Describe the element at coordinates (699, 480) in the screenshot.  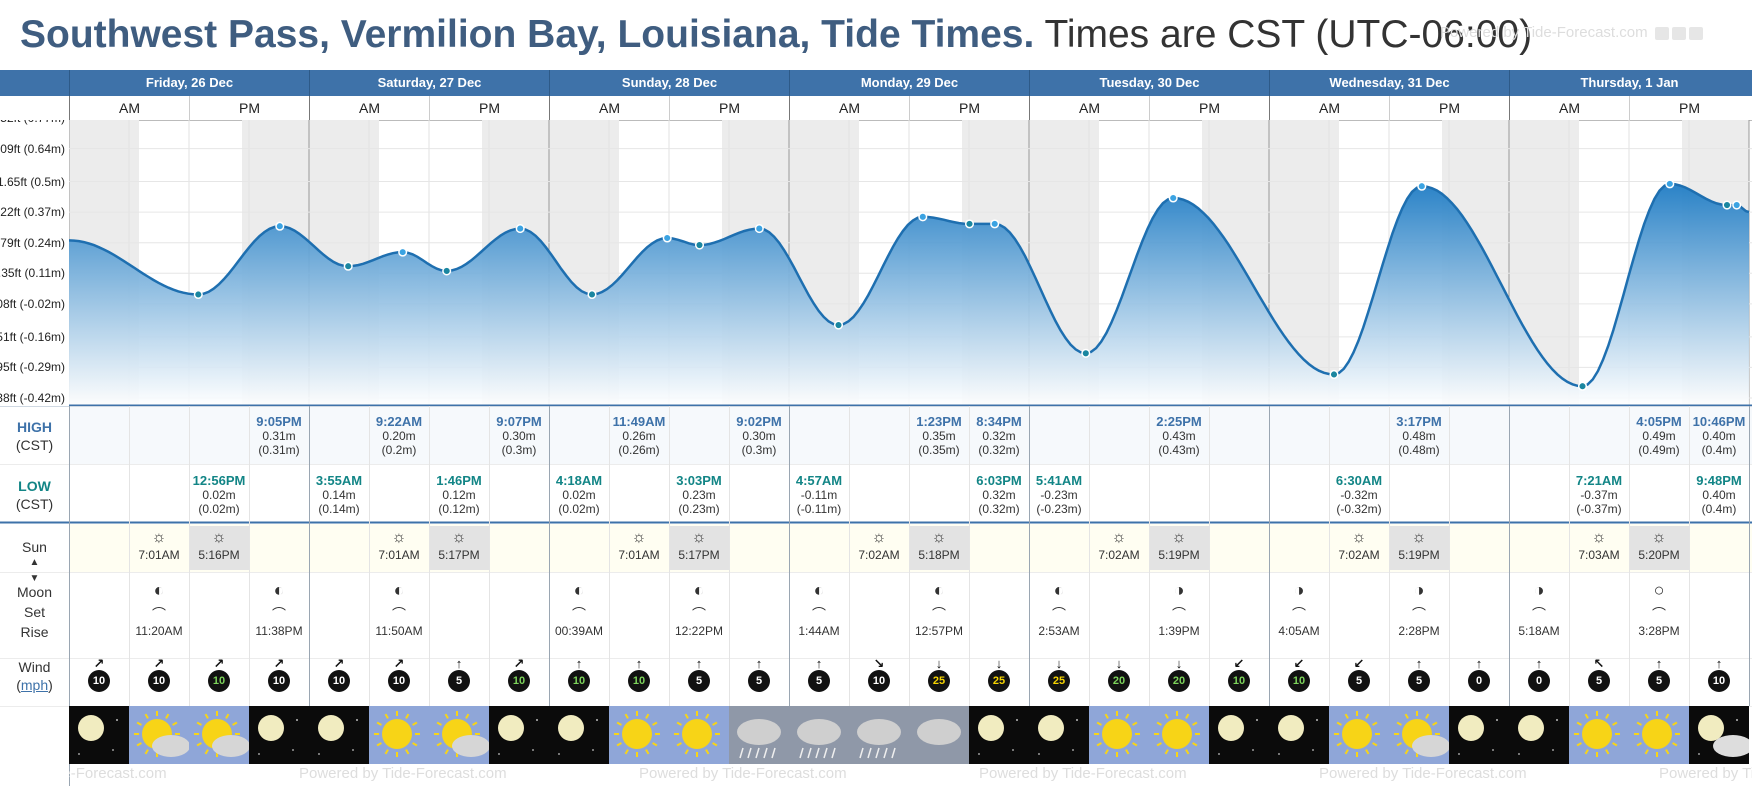
I see `tide-time: 3:03PM` at that location.